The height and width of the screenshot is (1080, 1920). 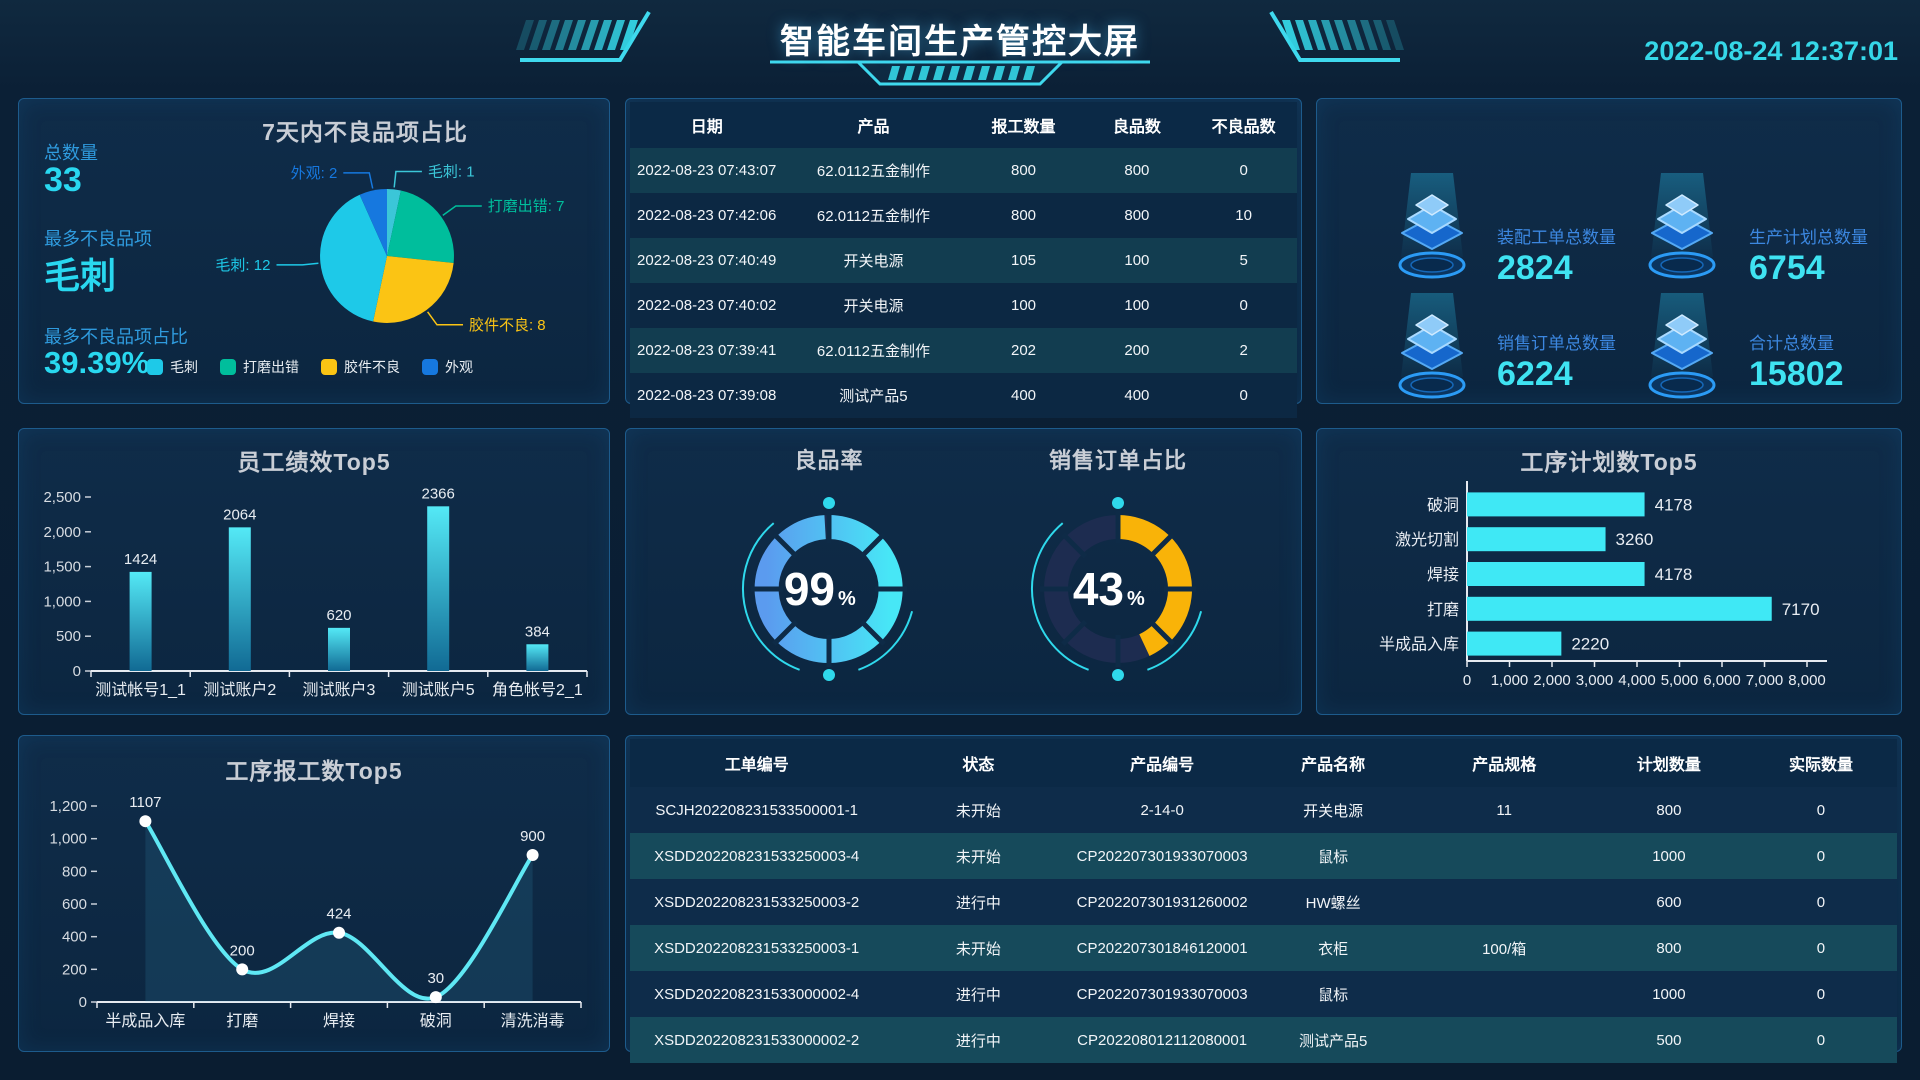 I want to click on stat-value-top-ratio: 39.39%, so click(x=97, y=362).